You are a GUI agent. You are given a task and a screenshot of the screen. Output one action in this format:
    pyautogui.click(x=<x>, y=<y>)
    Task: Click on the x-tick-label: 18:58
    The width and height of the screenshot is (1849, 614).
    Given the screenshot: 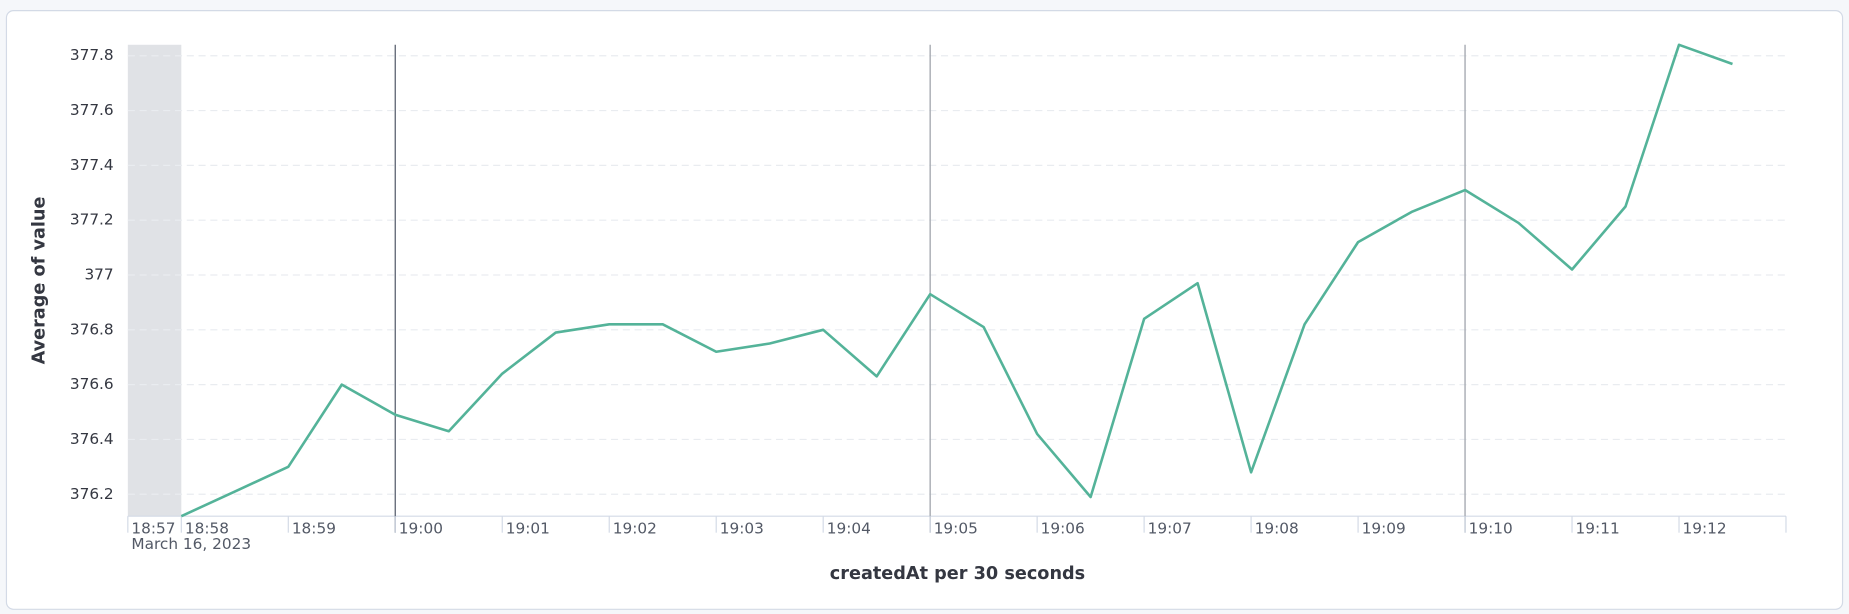 What is the action you would take?
    pyautogui.click(x=207, y=529)
    